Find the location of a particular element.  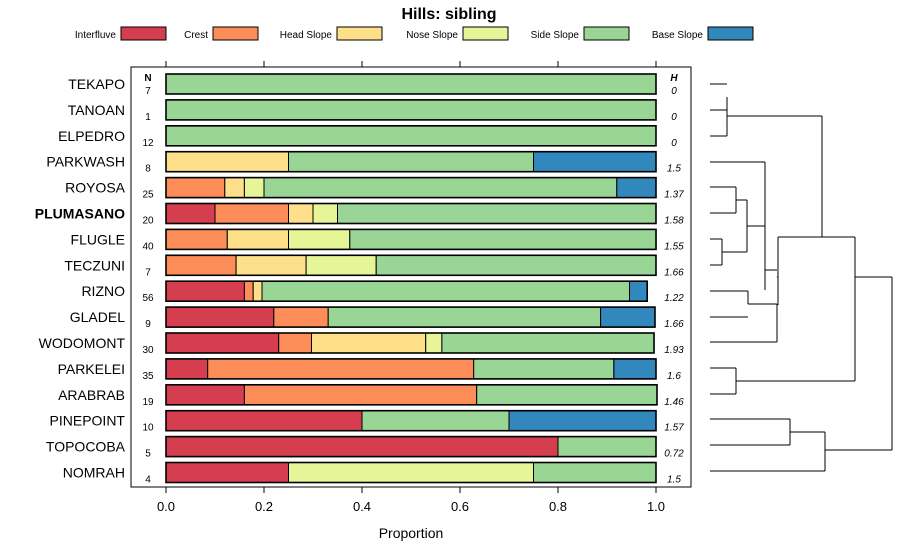

category-label-flugle: FLUGLE is located at coordinates (98, 239).